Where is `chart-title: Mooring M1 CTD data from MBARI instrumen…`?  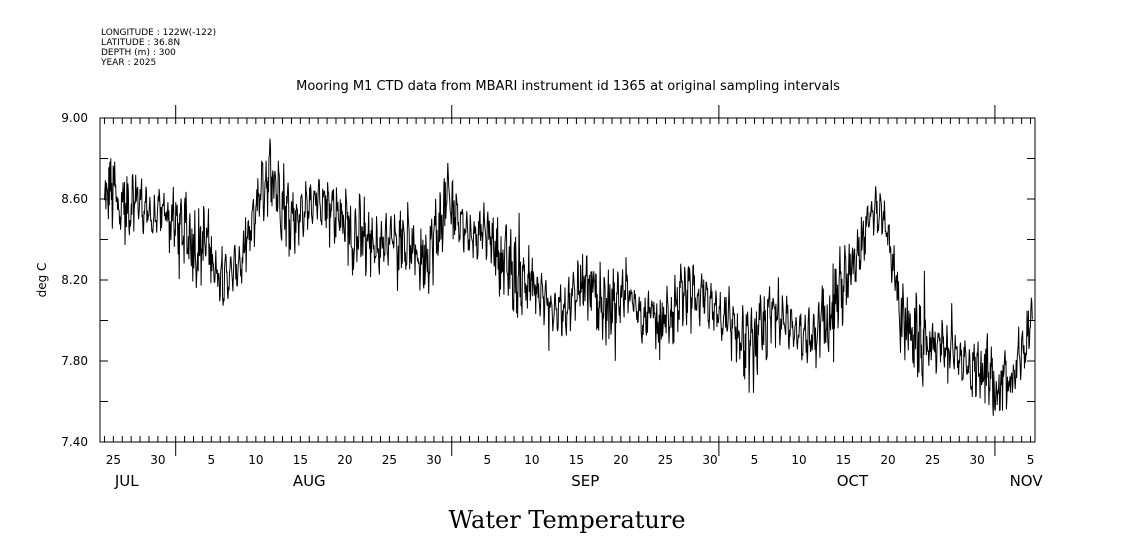 chart-title: Mooring M1 CTD data from MBARI instrumen… is located at coordinates (568, 86).